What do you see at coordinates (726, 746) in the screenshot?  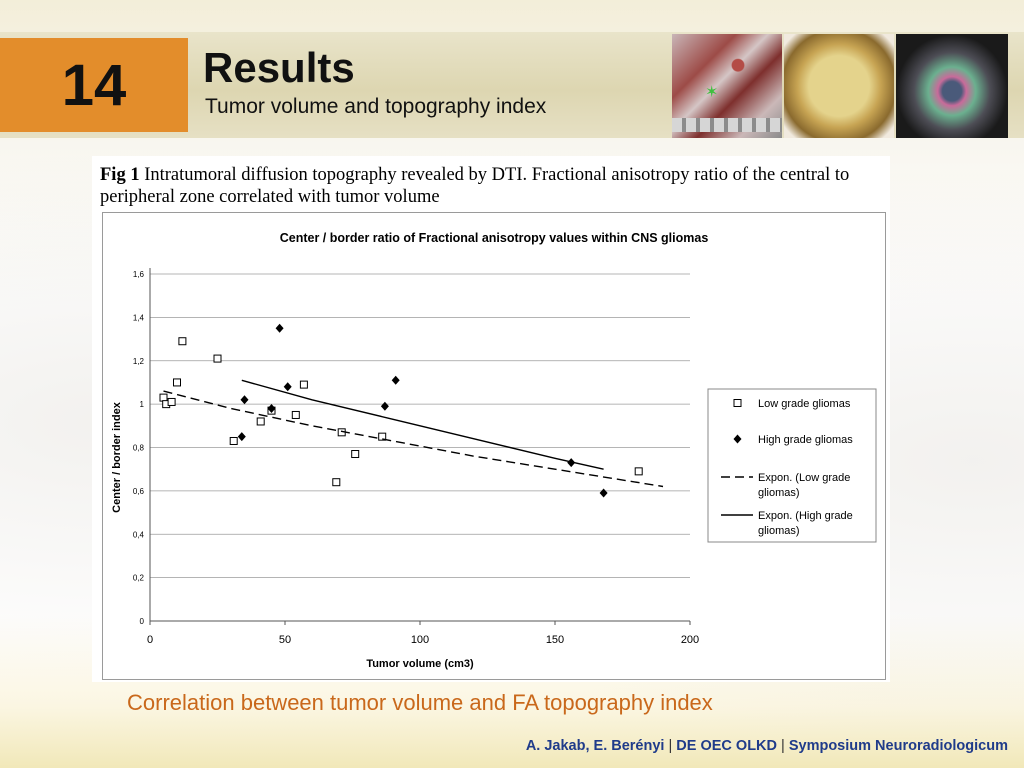 I see `footer-org: DE OEC OLKD` at bounding box center [726, 746].